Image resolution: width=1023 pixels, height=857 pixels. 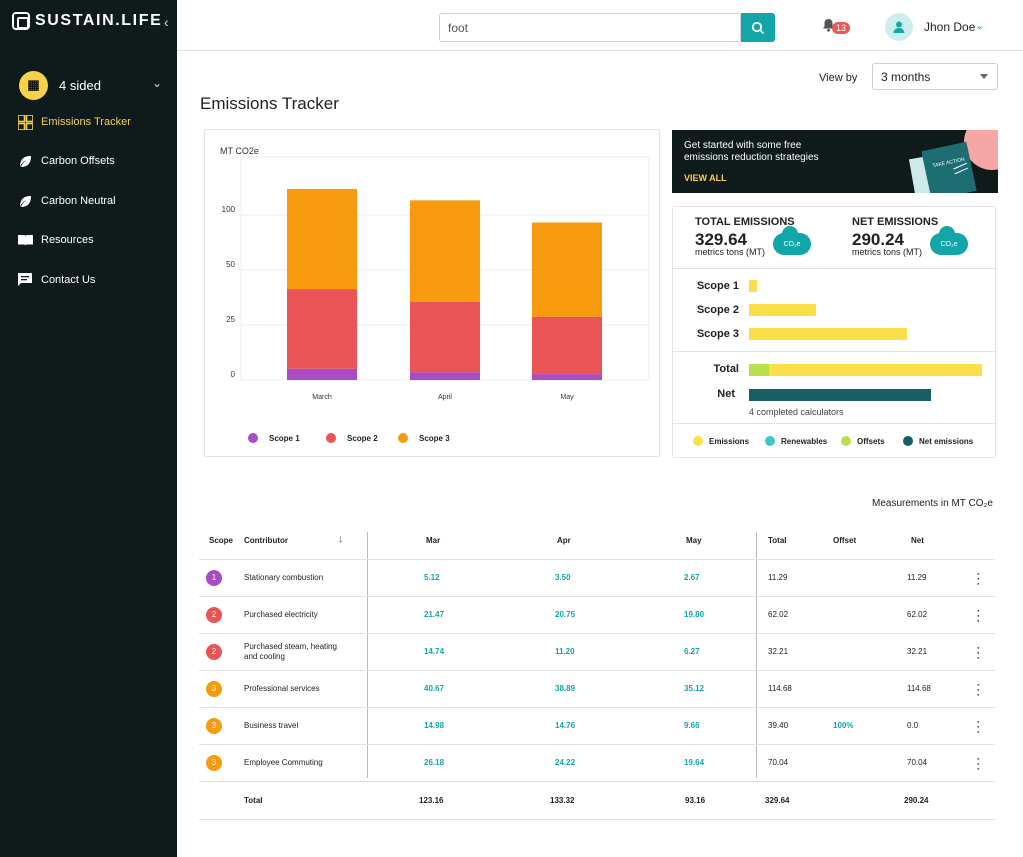 I want to click on sidebar-item-resources: Resources, so click(x=55, y=240).